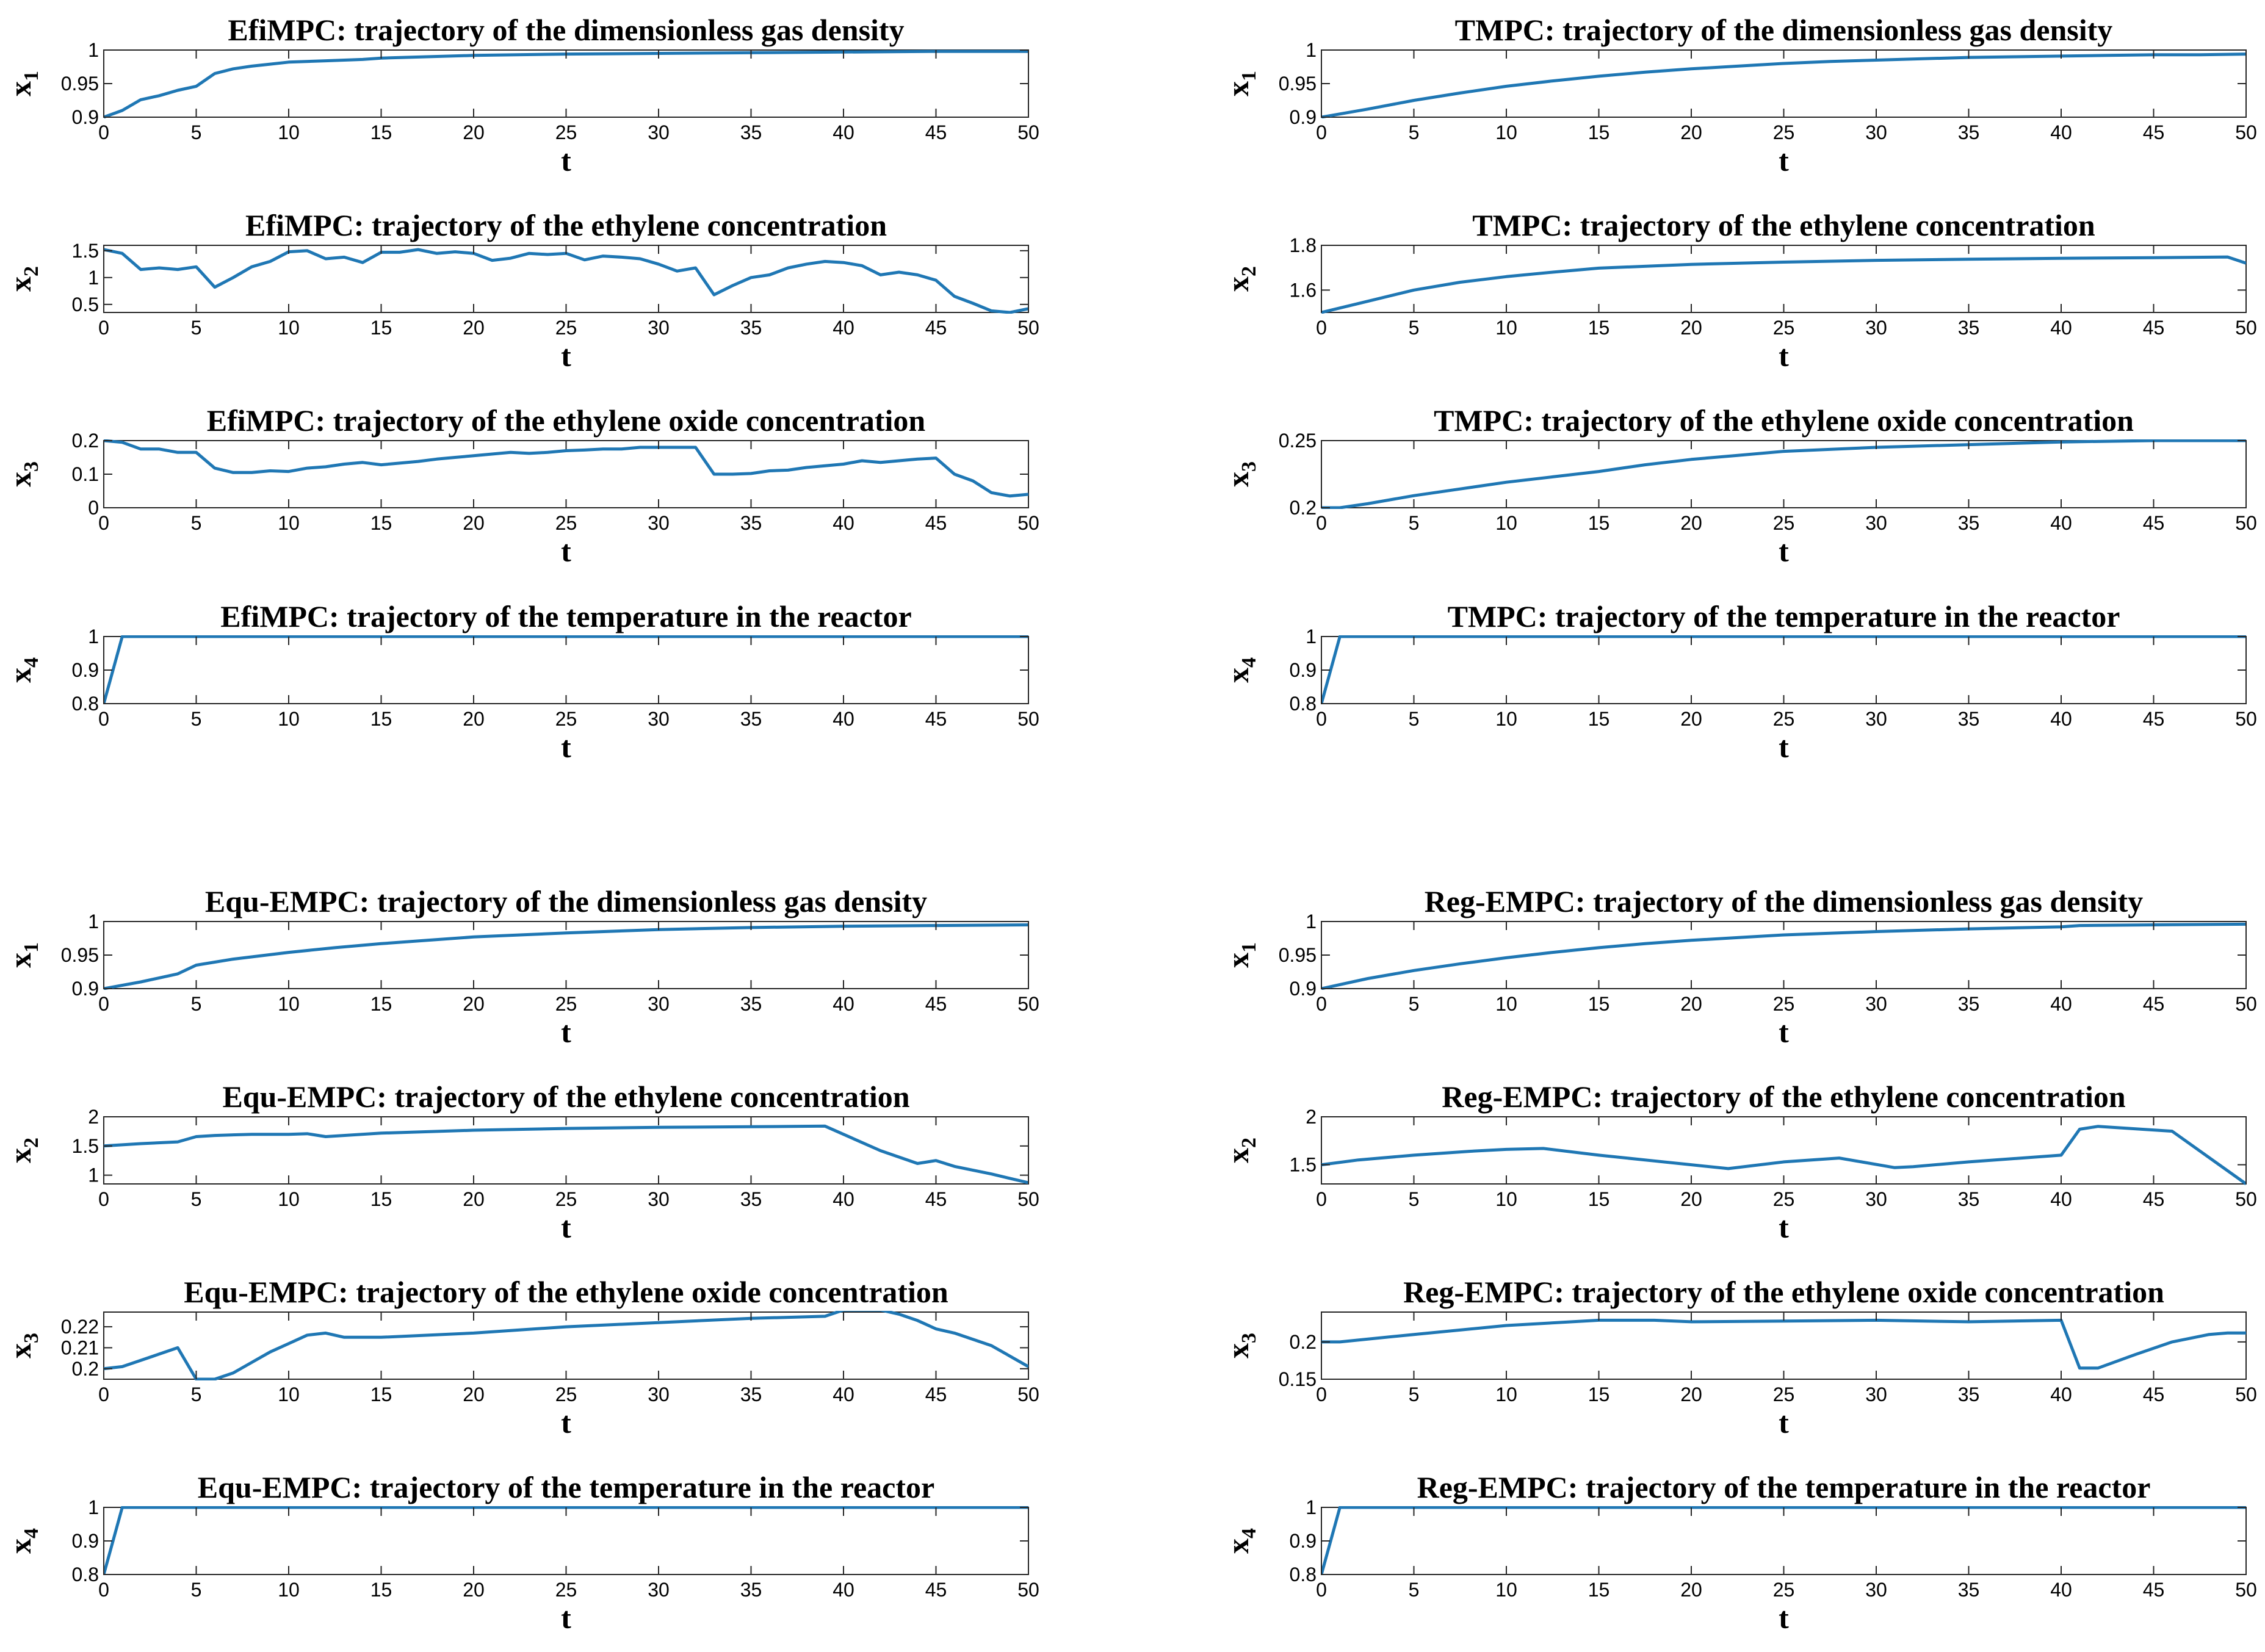  I want to click on y-axis-label-subscript: 4, so click(31, 1533).